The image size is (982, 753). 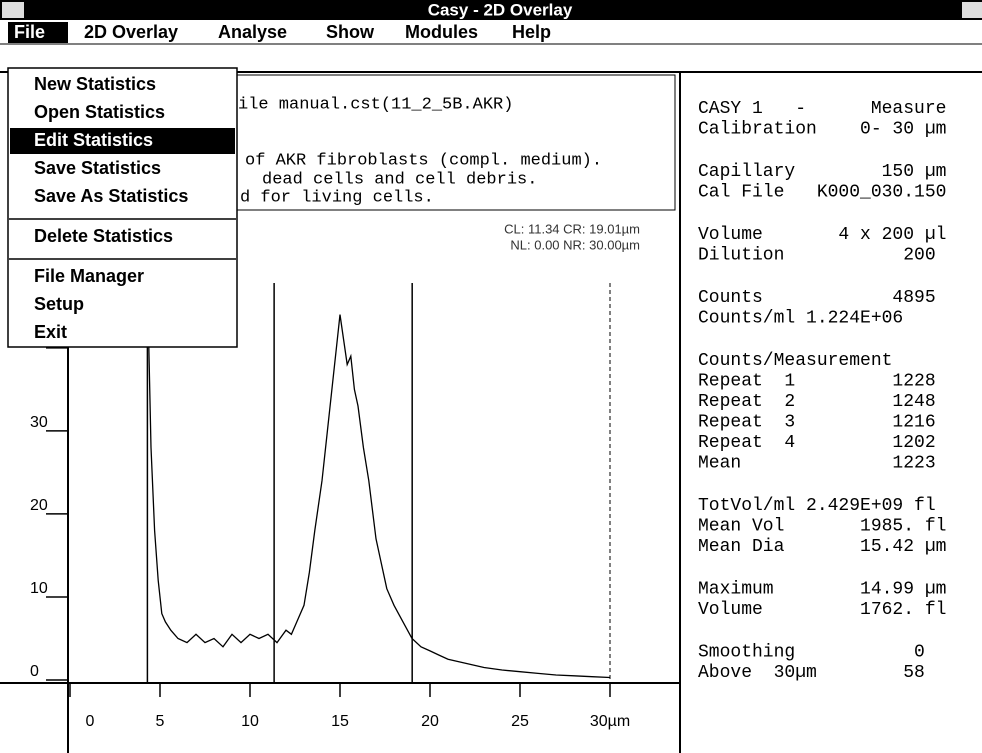 What do you see at coordinates (131, 32) in the screenshot?
I see `menu-item: 2D Overlay` at bounding box center [131, 32].